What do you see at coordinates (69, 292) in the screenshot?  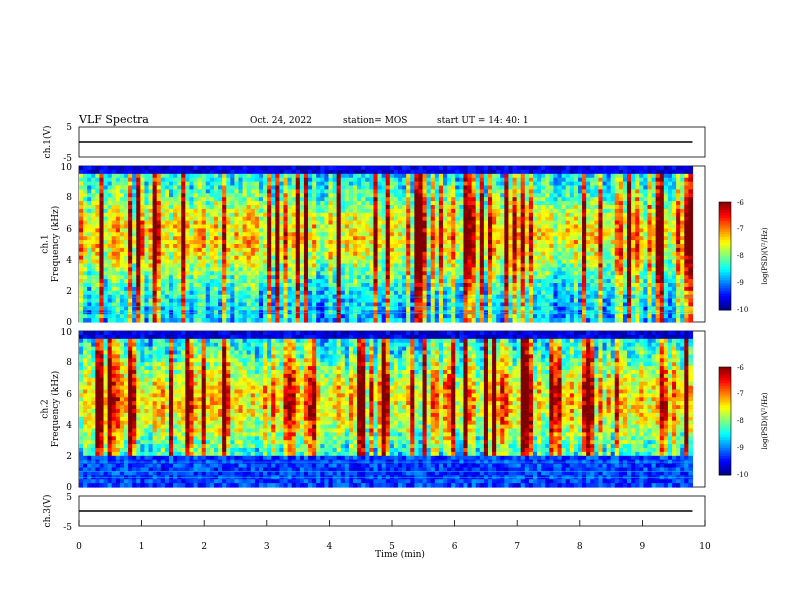 I see `ch1-spec-ytick-2: 2` at bounding box center [69, 292].